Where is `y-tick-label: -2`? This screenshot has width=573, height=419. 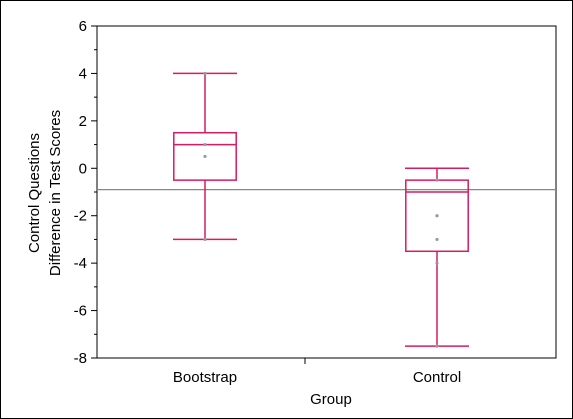
y-tick-label: -2 is located at coordinates (80, 216).